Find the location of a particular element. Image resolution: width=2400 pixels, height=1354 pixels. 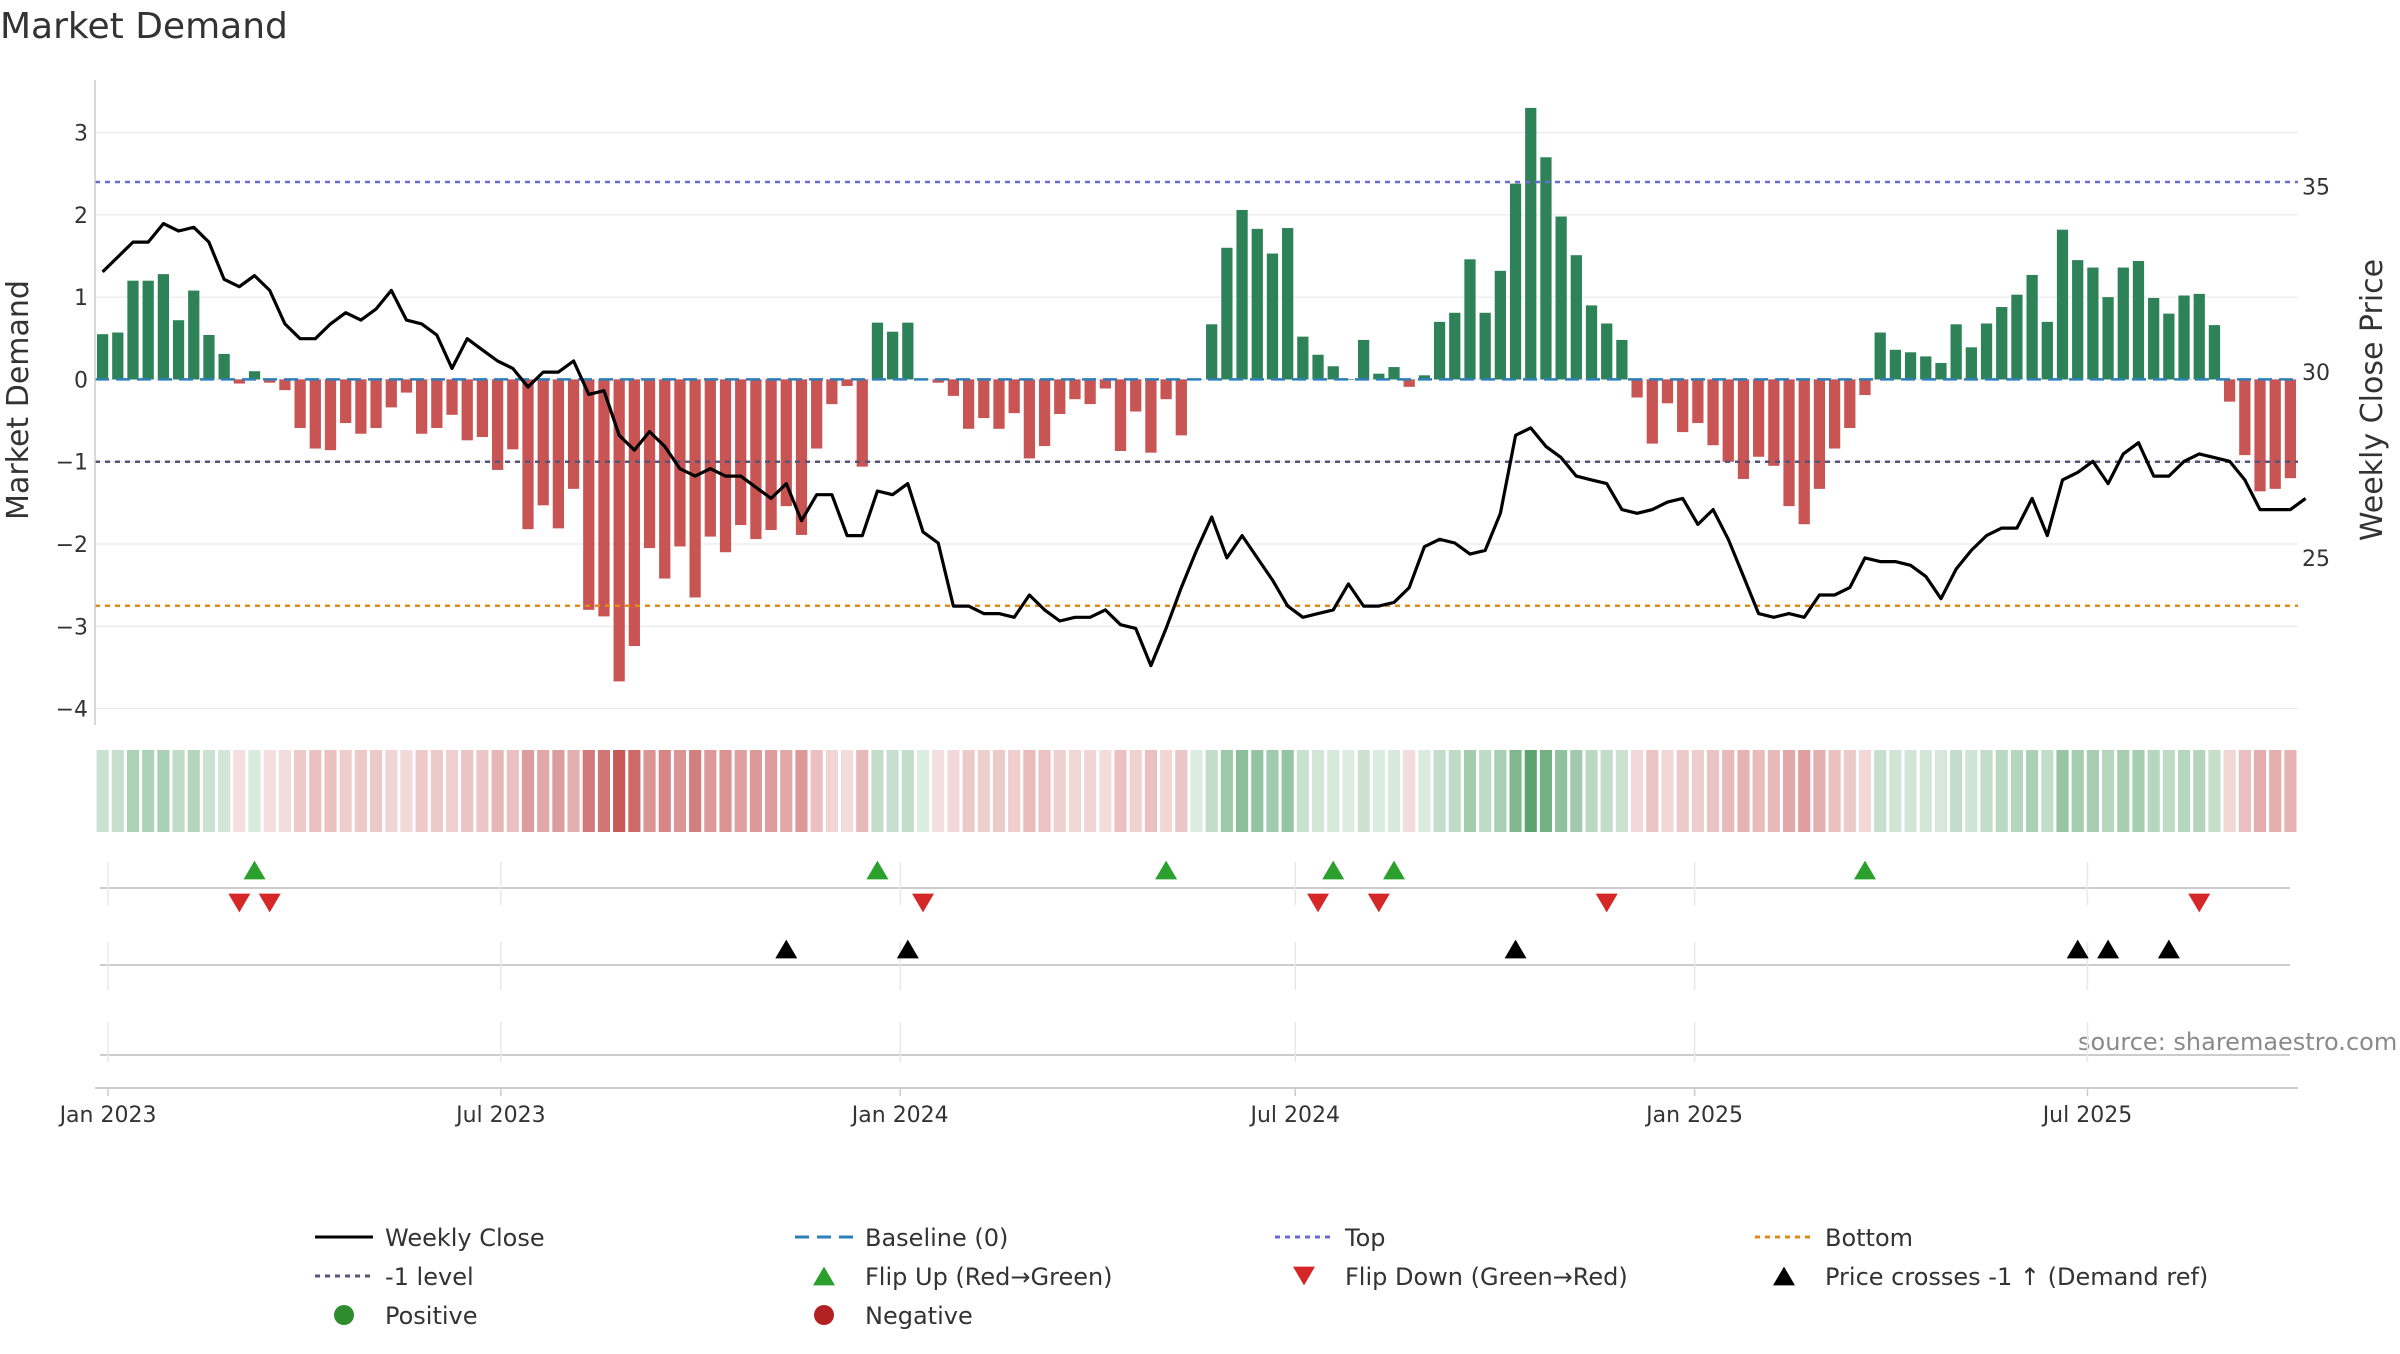

x-tick-label: Jul 2024 is located at coordinates (1294, 1115).